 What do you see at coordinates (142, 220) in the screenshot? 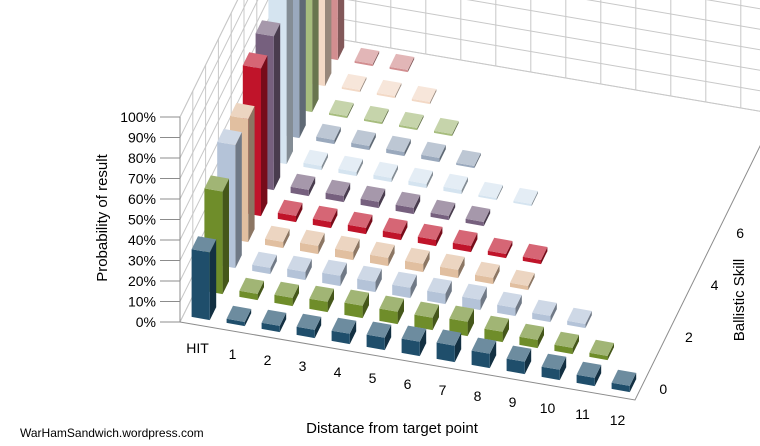
I see `y-tick-label: 50%` at bounding box center [142, 220].